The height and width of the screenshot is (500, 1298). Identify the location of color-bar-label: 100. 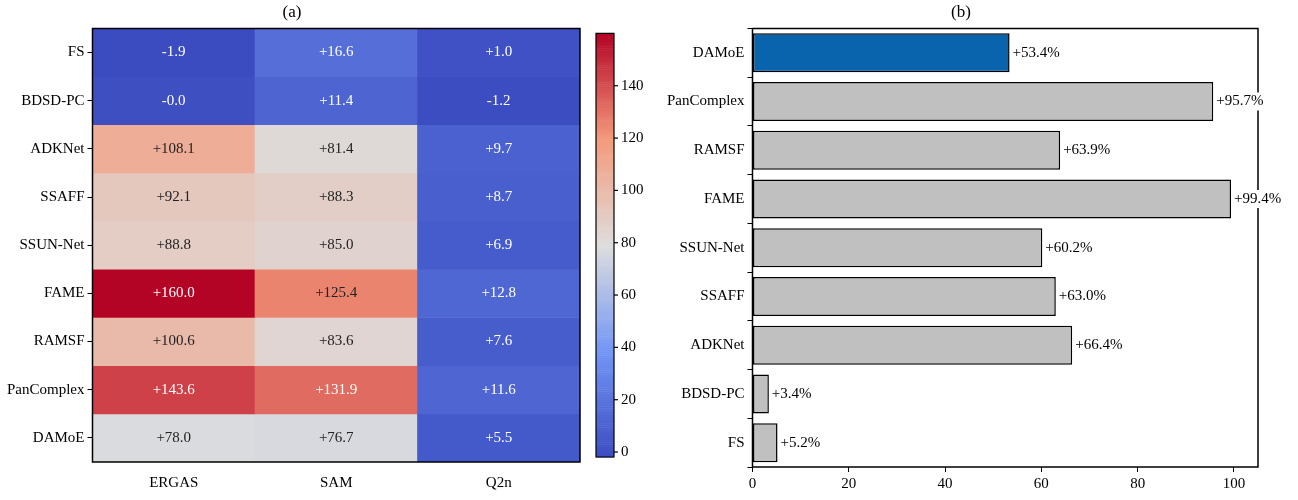
(632, 189).